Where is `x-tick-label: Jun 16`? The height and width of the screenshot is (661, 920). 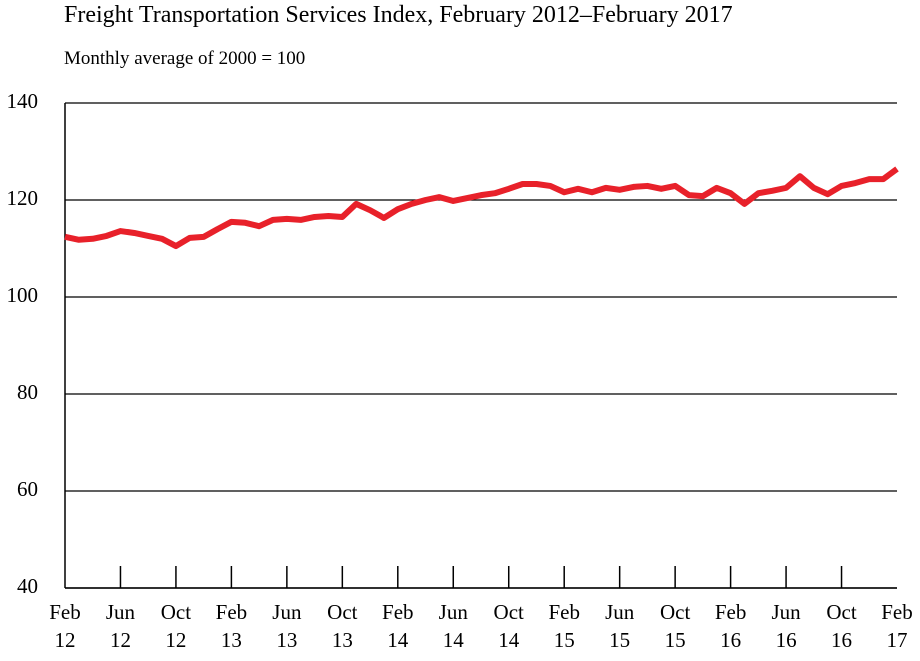
x-tick-label: Jun 16 is located at coordinates (786, 626).